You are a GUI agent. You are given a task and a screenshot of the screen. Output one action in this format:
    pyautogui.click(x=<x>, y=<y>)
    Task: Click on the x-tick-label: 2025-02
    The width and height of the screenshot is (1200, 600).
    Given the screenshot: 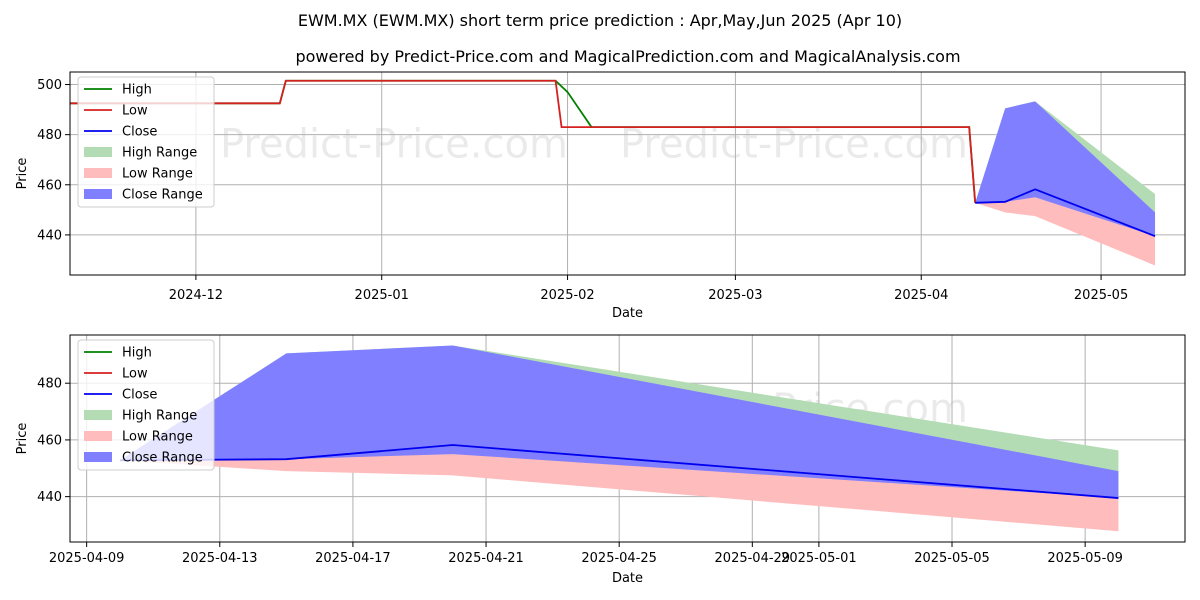 What is the action you would take?
    pyautogui.click(x=567, y=295)
    